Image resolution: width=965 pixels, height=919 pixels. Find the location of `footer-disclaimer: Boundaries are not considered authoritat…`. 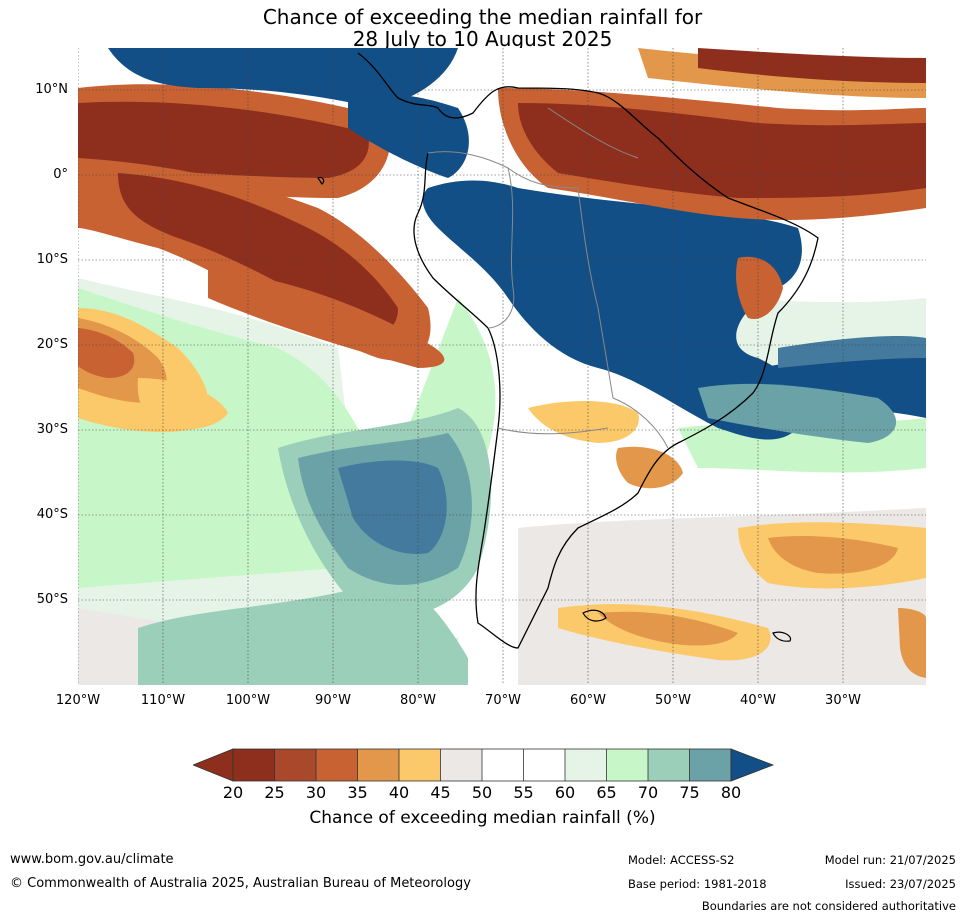

footer-disclaimer: Boundaries are not considered authoritat… is located at coordinates (828, 906).